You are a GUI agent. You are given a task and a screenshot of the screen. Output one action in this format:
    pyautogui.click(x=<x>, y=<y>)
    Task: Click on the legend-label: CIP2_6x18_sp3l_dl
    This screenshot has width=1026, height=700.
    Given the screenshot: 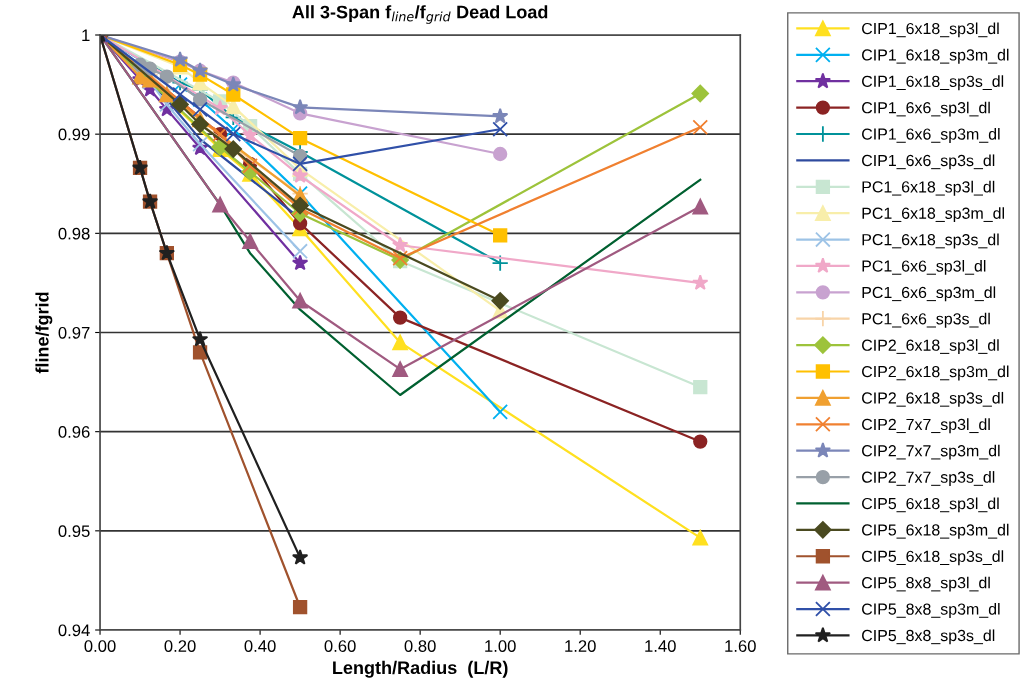 What is the action you would take?
    pyautogui.click(x=930, y=347)
    